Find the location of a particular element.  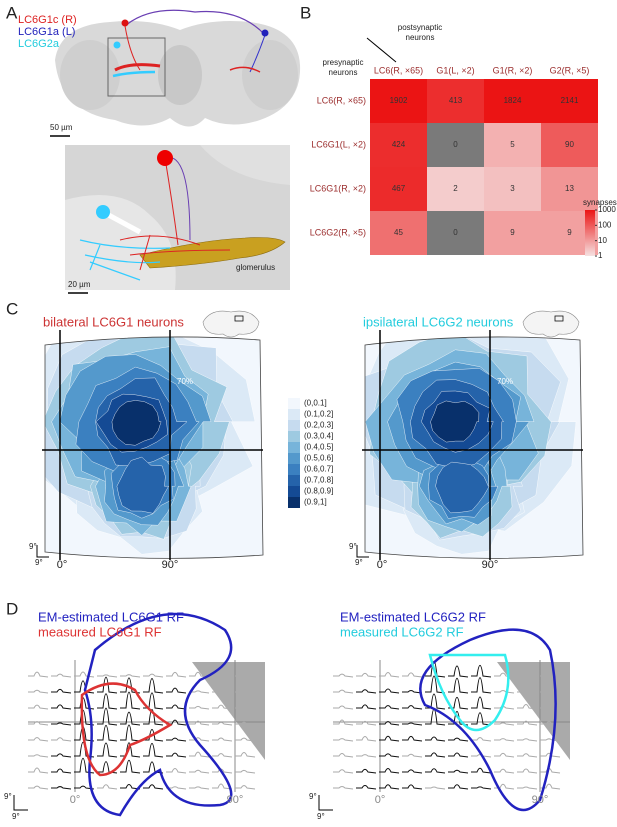

cell-value: 3 is located at coordinates (512, 188).